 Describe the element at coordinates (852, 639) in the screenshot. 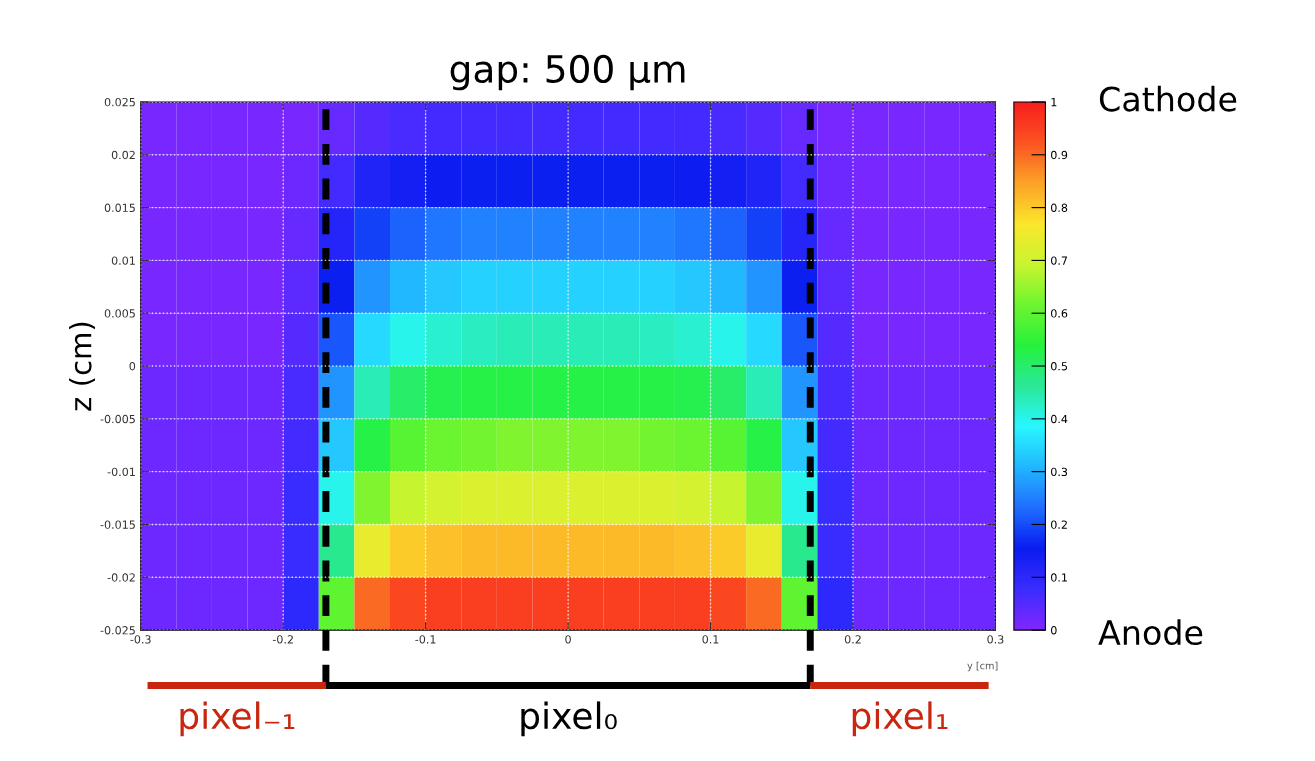

I see `x-tick-label: 0.2` at that location.